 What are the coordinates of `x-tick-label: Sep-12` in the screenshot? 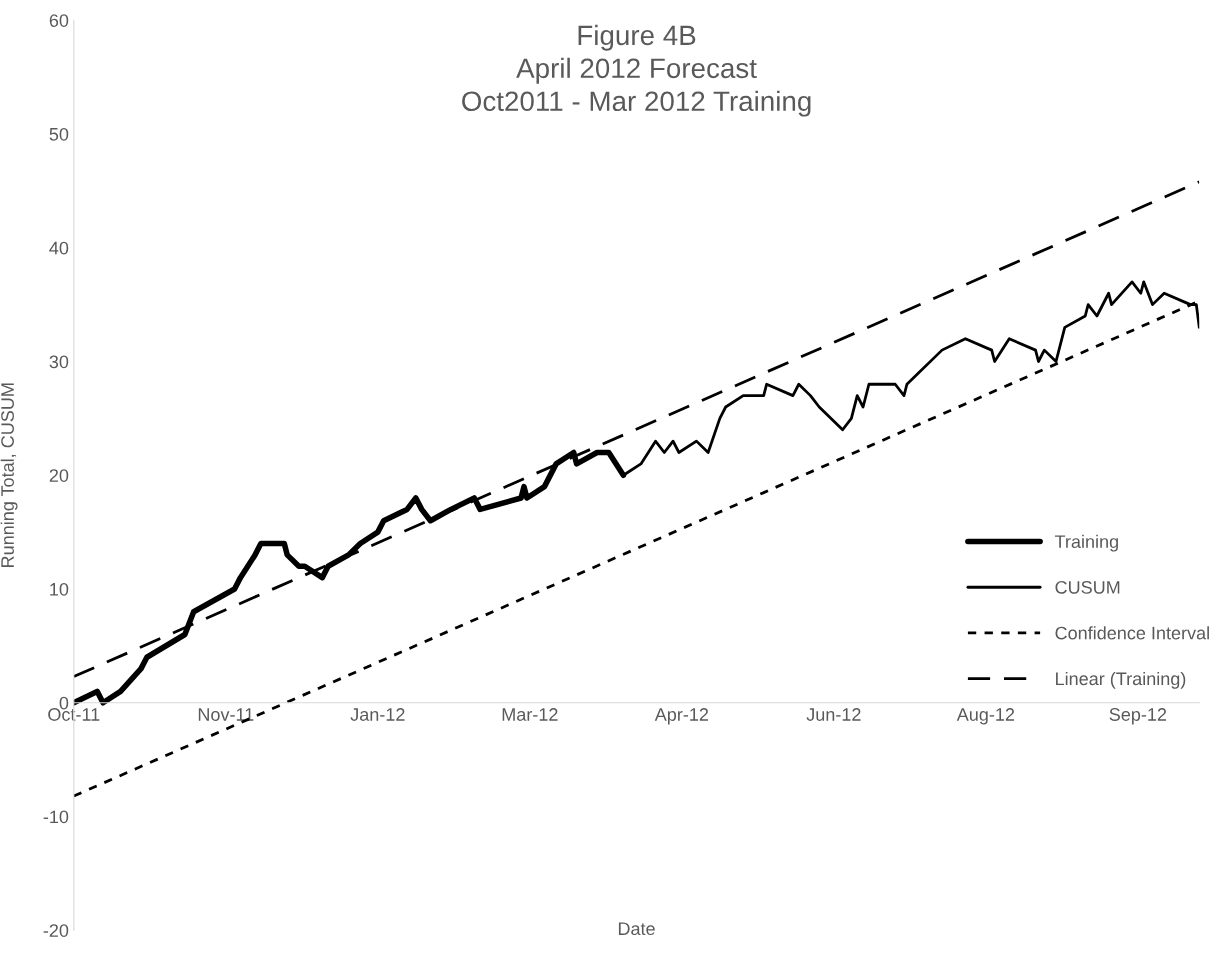 It's located at (1138, 716).